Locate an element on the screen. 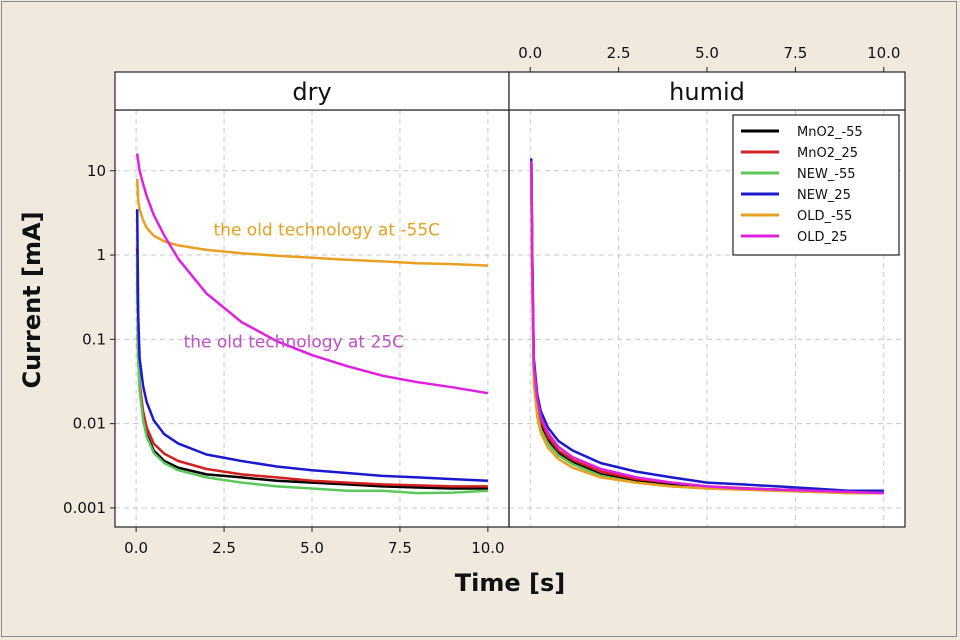 Image resolution: width=960 pixels, height=640 pixels. series-line-OLD_25-dry is located at coordinates (312, 274).